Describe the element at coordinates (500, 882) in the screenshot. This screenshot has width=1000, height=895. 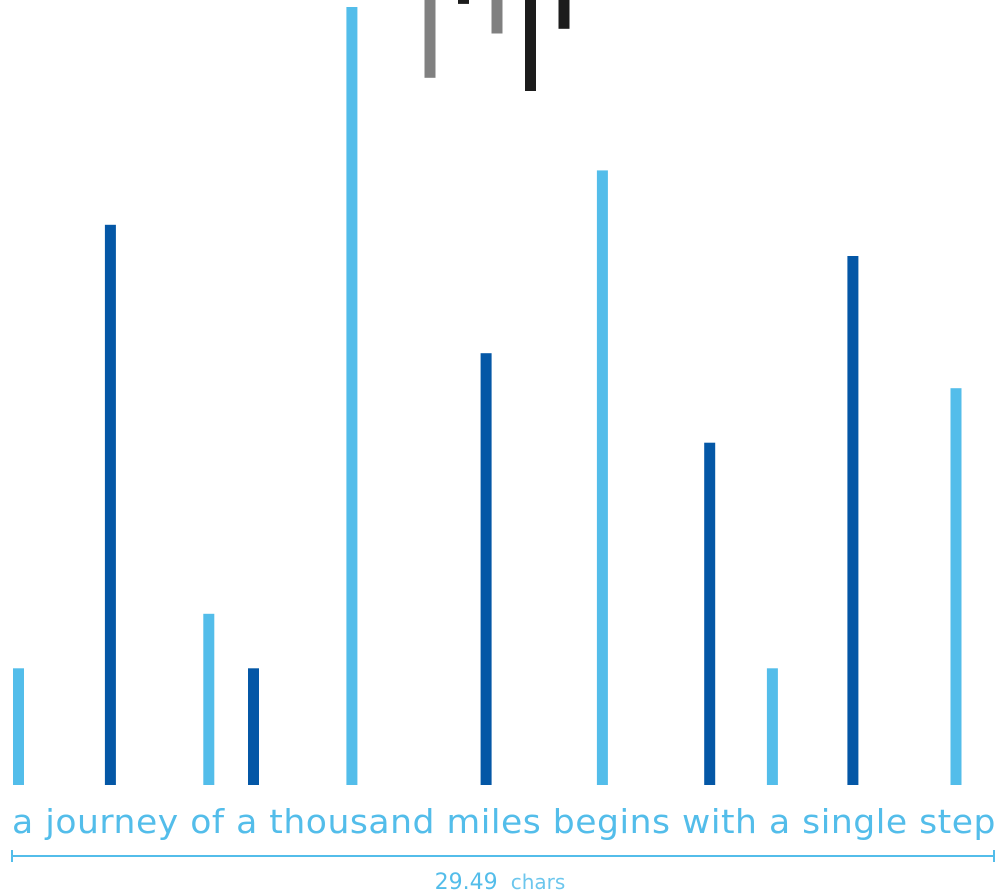
I see `measure-label: 29.49 chars` at that location.